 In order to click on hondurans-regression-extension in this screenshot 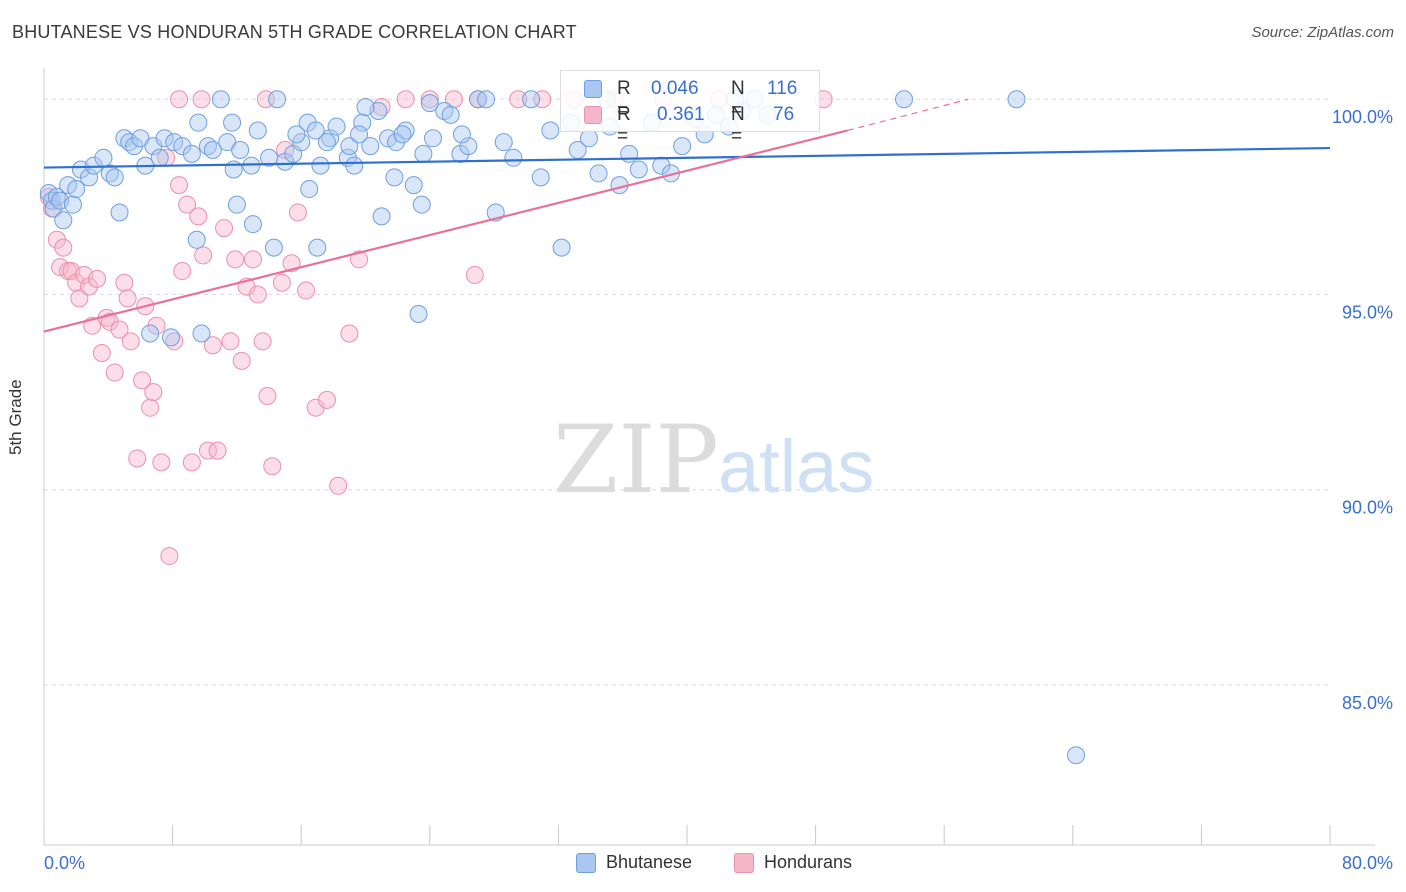, I will do `click(908, 115)`.